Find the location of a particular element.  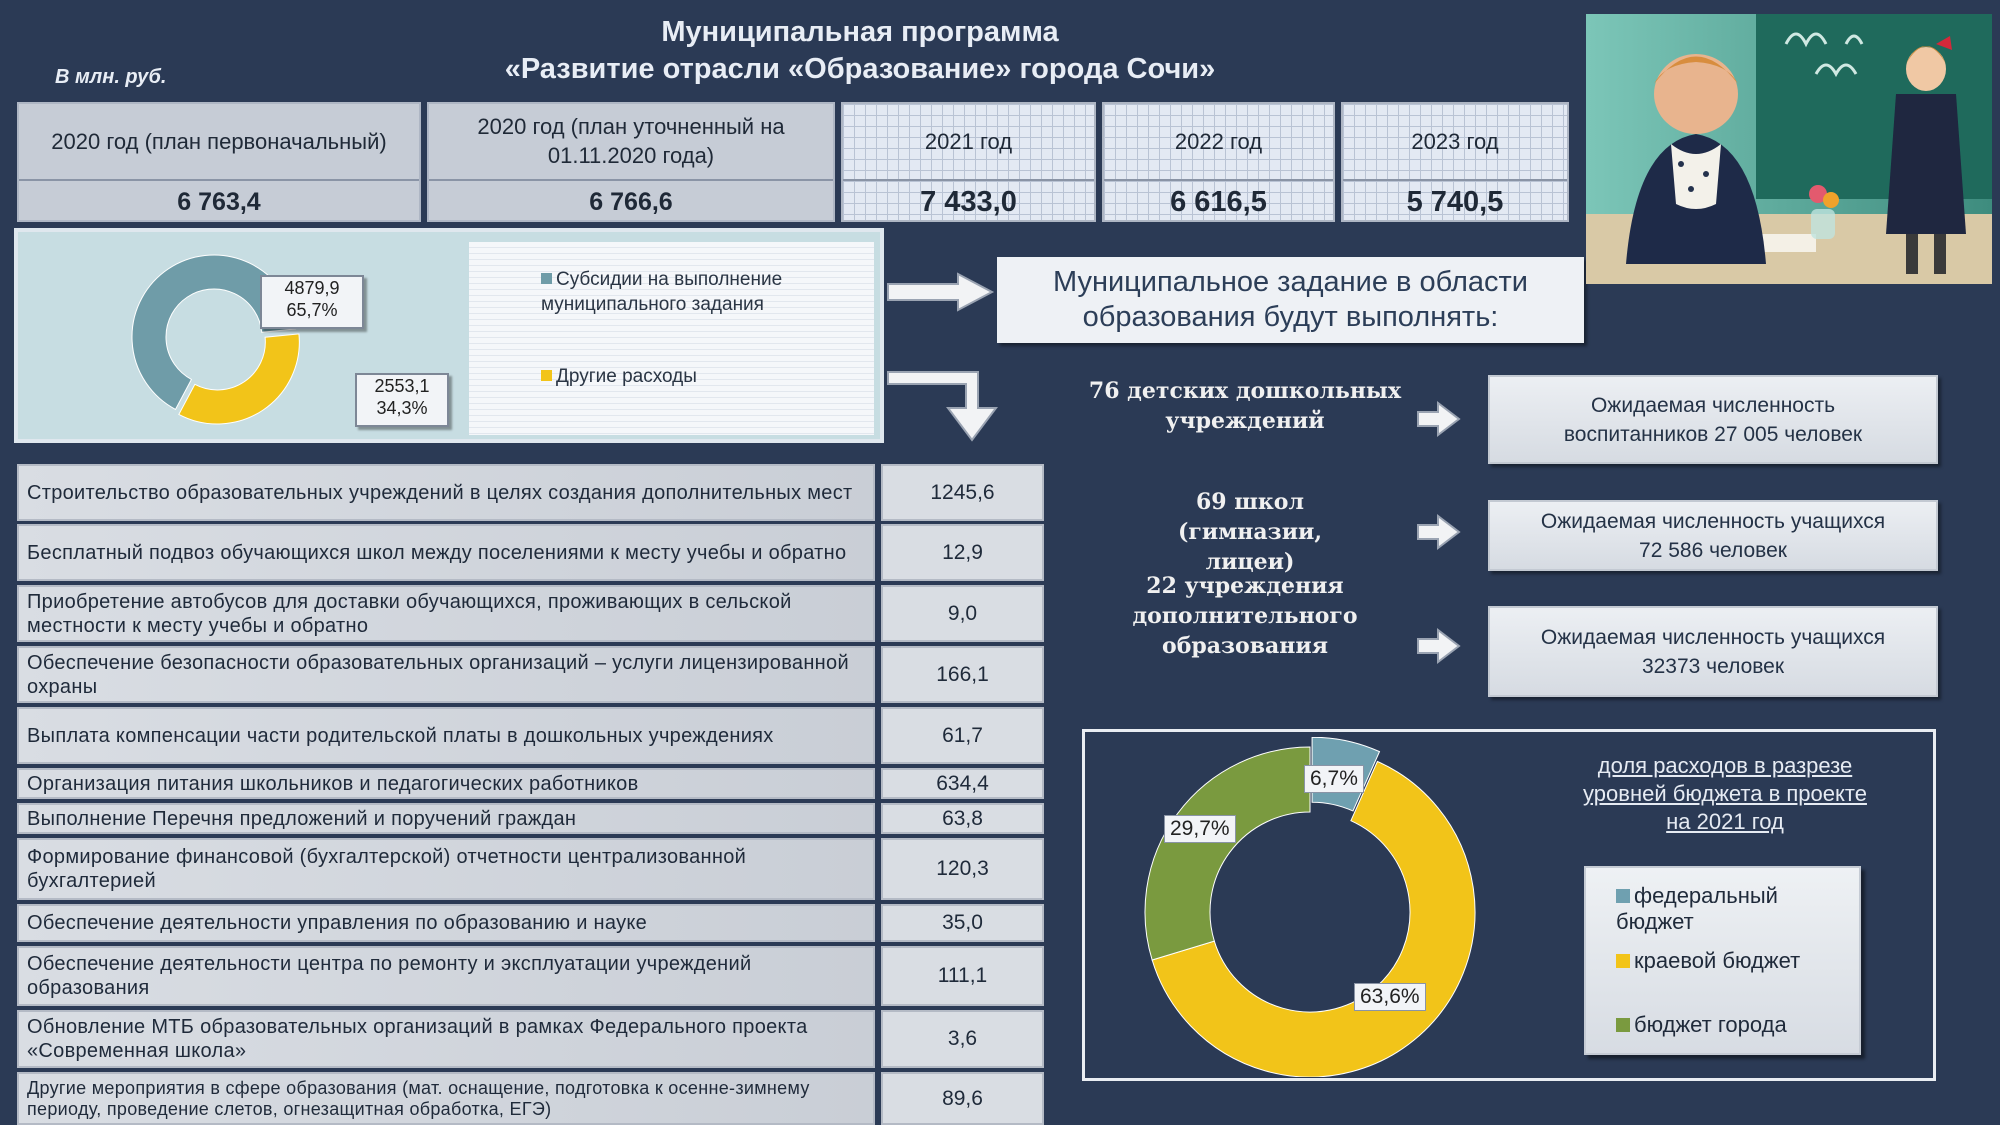

pct-label-federal: 6,7% is located at coordinates (1334, 779).